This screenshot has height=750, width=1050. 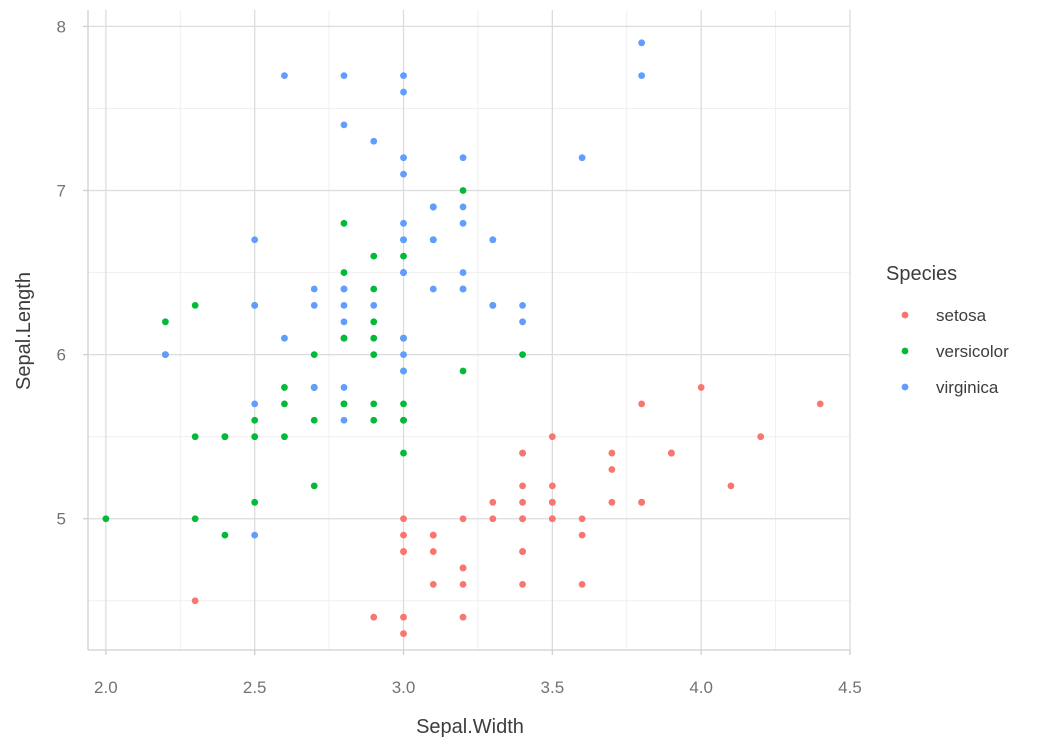 What do you see at coordinates (553, 687) in the screenshot?
I see `x-tick-label: 3.5` at bounding box center [553, 687].